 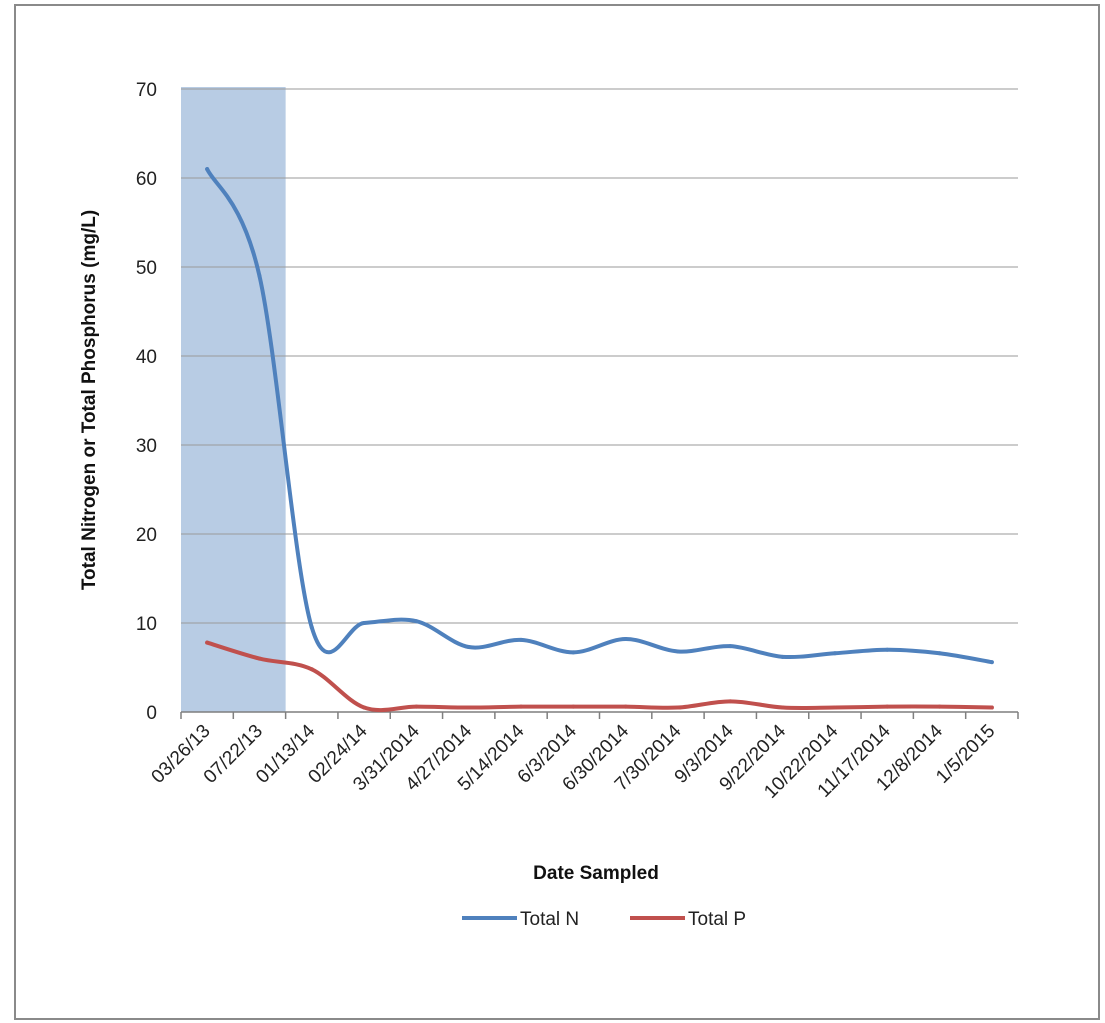 What do you see at coordinates (599, 715) in the screenshot?
I see `axes` at bounding box center [599, 715].